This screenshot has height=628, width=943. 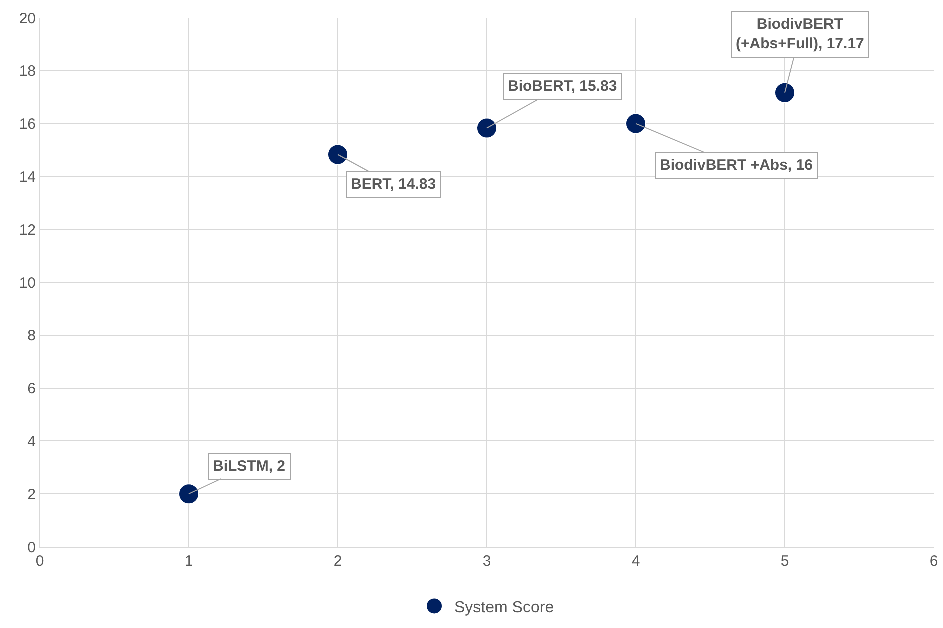 What do you see at coordinates (563, 86) in the screenshot?
I see `annotation: BioBERT, 15.83` at bounding box center [563, 86].